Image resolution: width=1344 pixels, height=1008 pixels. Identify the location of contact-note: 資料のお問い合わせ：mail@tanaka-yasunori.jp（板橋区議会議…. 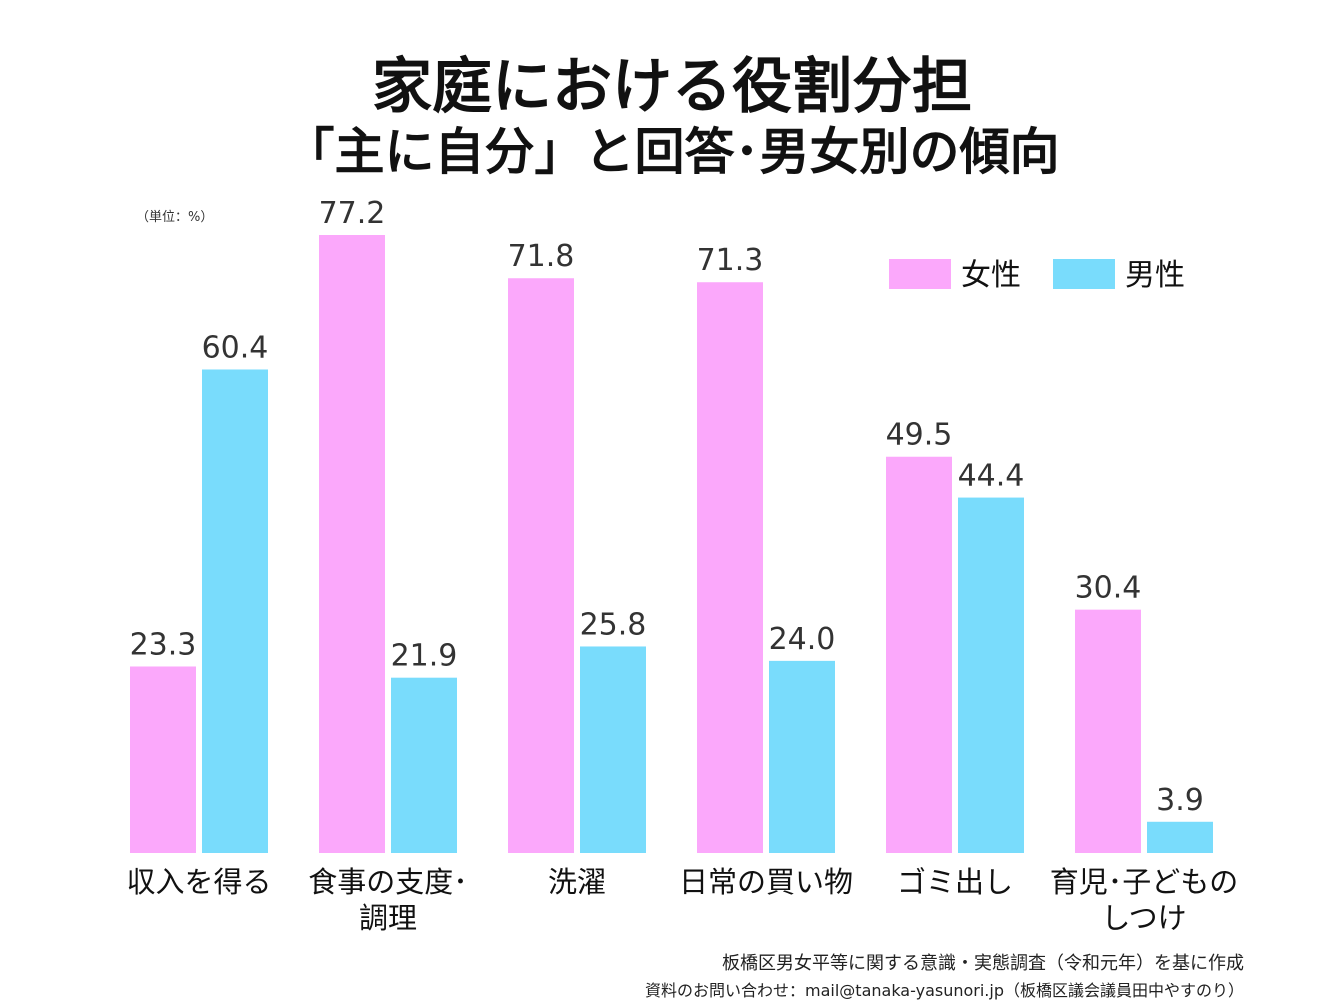
(944, 990).